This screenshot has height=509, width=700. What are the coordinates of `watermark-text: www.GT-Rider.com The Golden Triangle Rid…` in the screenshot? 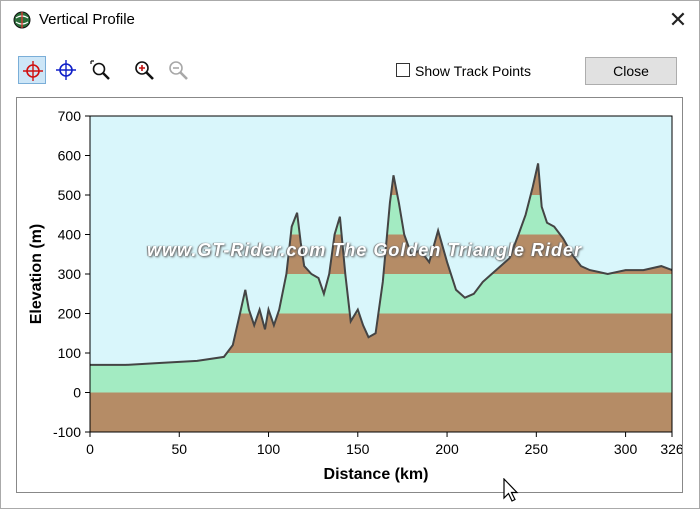 It's located at (365, 250).